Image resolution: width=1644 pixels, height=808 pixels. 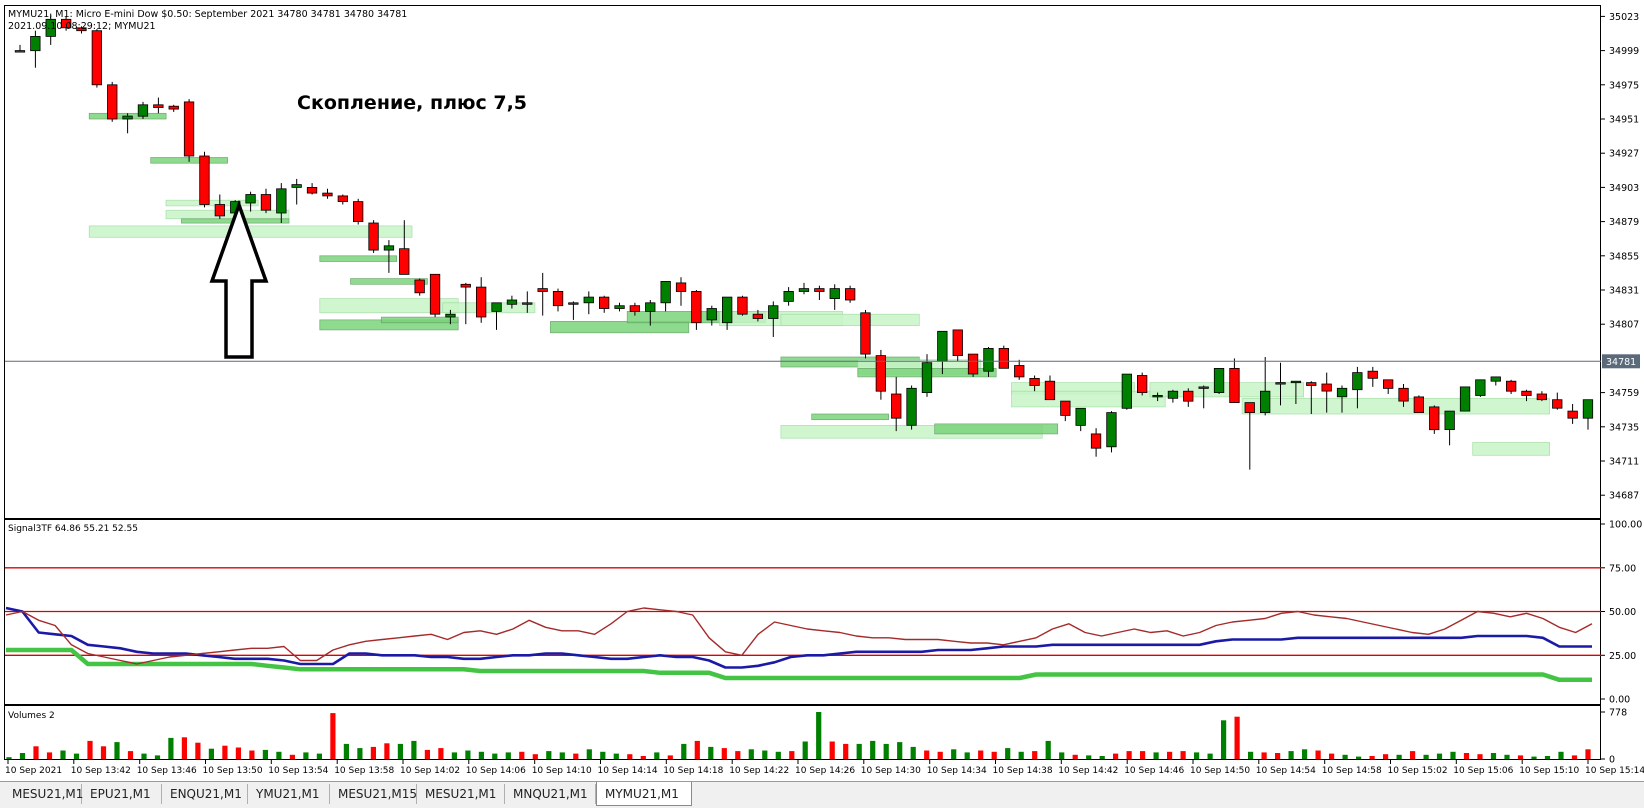 I want to click on price-tick-label: 34735, so click(x=1624, y=427).